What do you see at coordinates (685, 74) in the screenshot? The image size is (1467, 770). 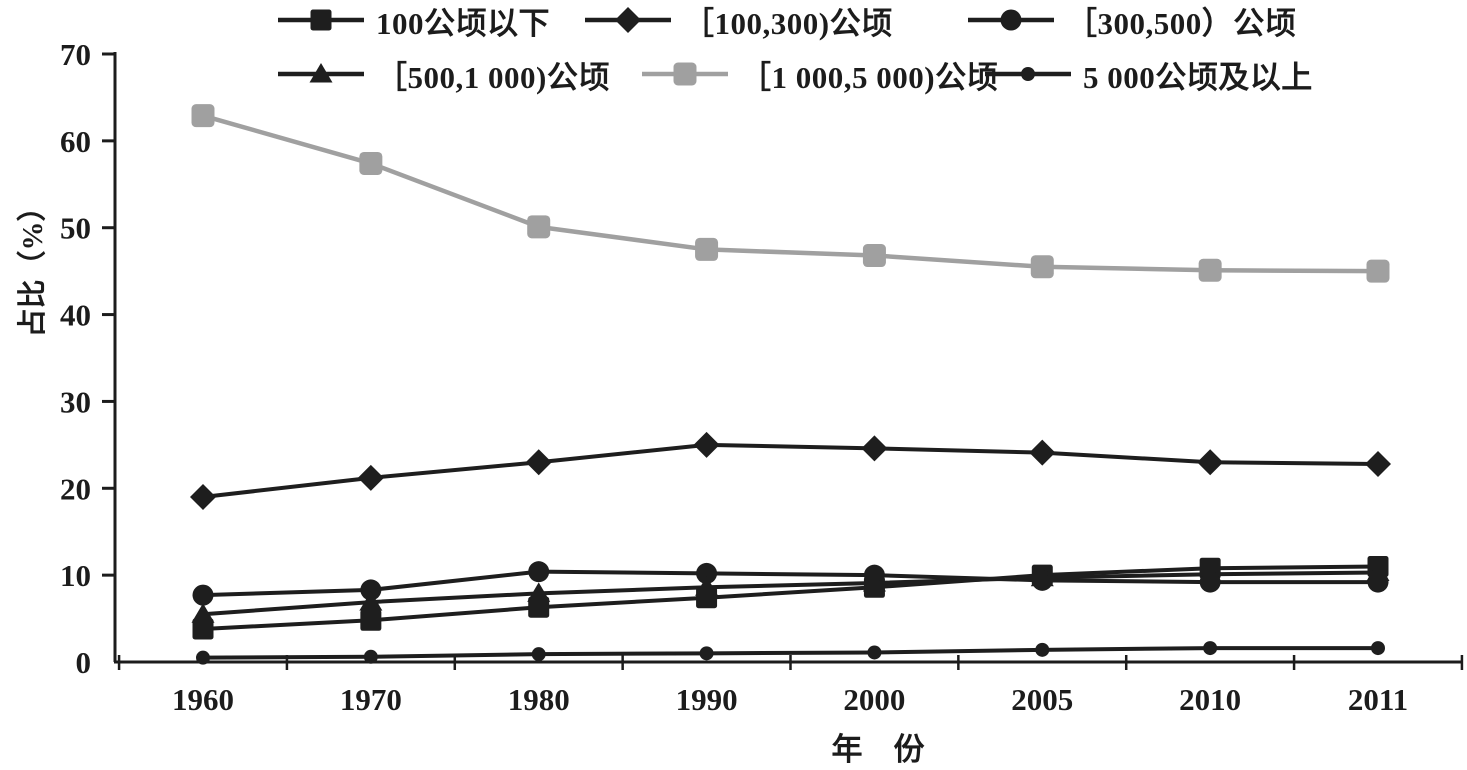 I see `legend-marker-gray-square-icon` at bounding box center [685, 74].